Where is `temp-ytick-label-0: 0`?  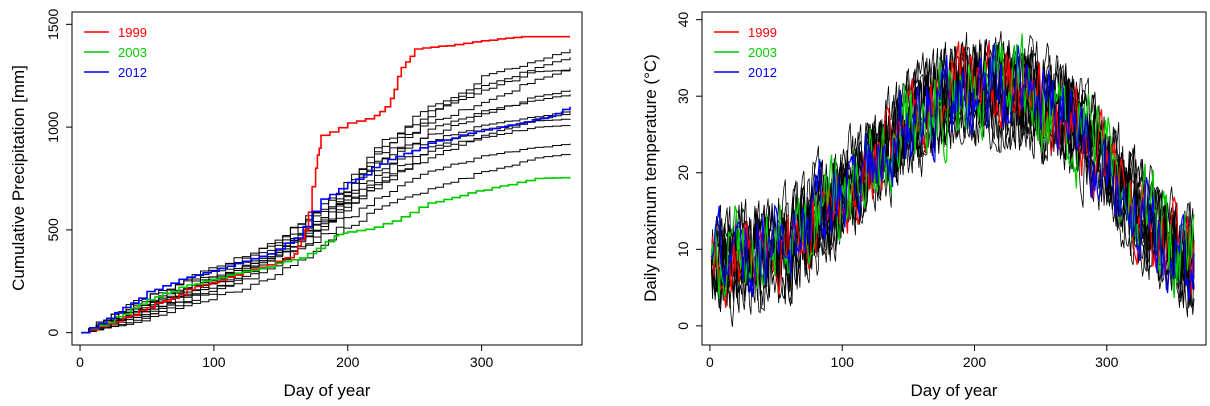
temp-ytick-label-0: 0 is located at coordinates (683, 326).